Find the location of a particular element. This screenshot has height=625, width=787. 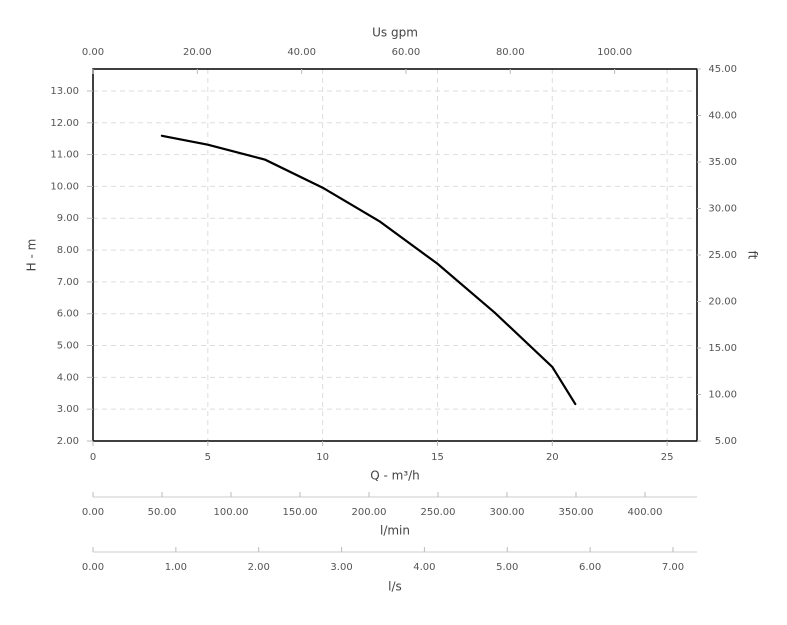

x-tick-label: 15 is located at coordinates (437, 457).